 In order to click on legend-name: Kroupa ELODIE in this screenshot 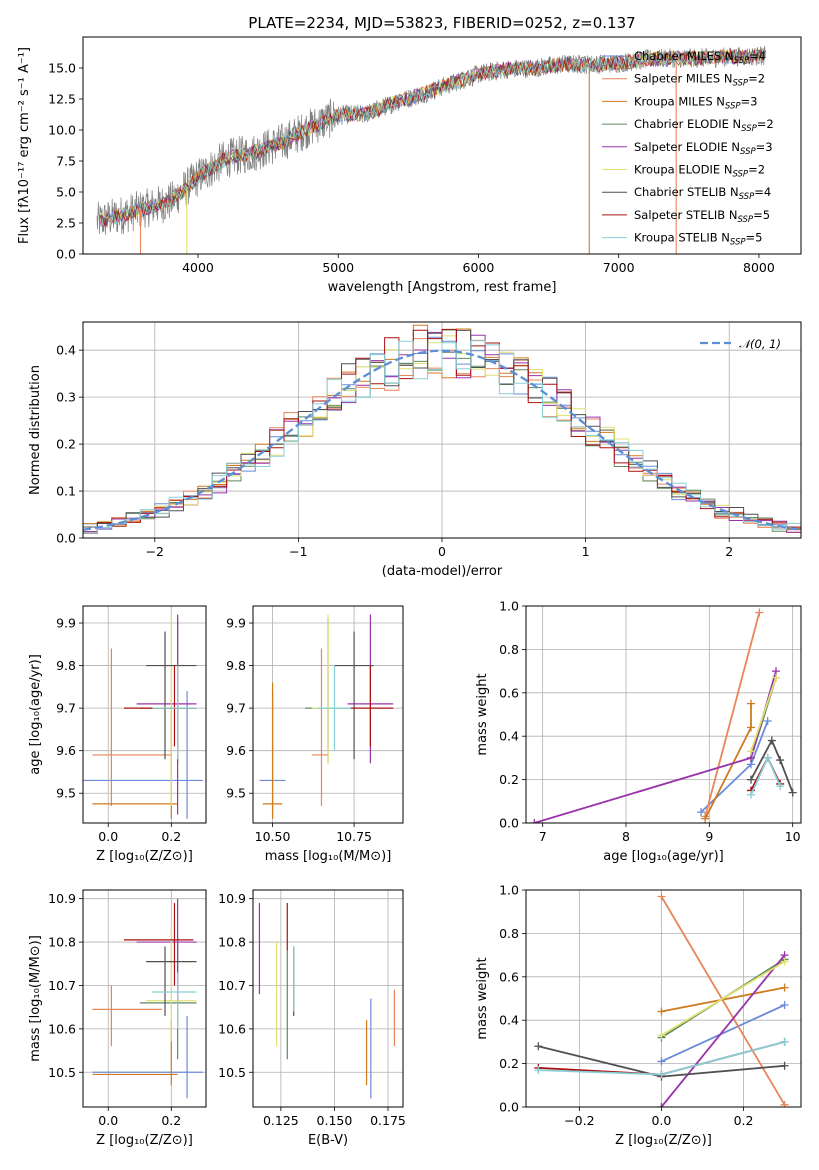, I will do `click(677, 170)`.